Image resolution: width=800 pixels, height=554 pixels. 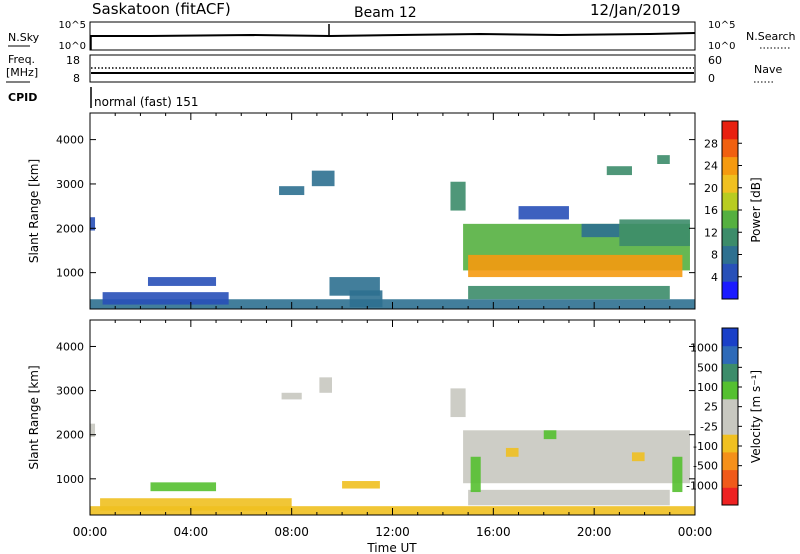 What do you see at coordinates (70, 346) in the screenshot?
I see `velocity-ytick-label: 4000` at bounding box center [70, 346].